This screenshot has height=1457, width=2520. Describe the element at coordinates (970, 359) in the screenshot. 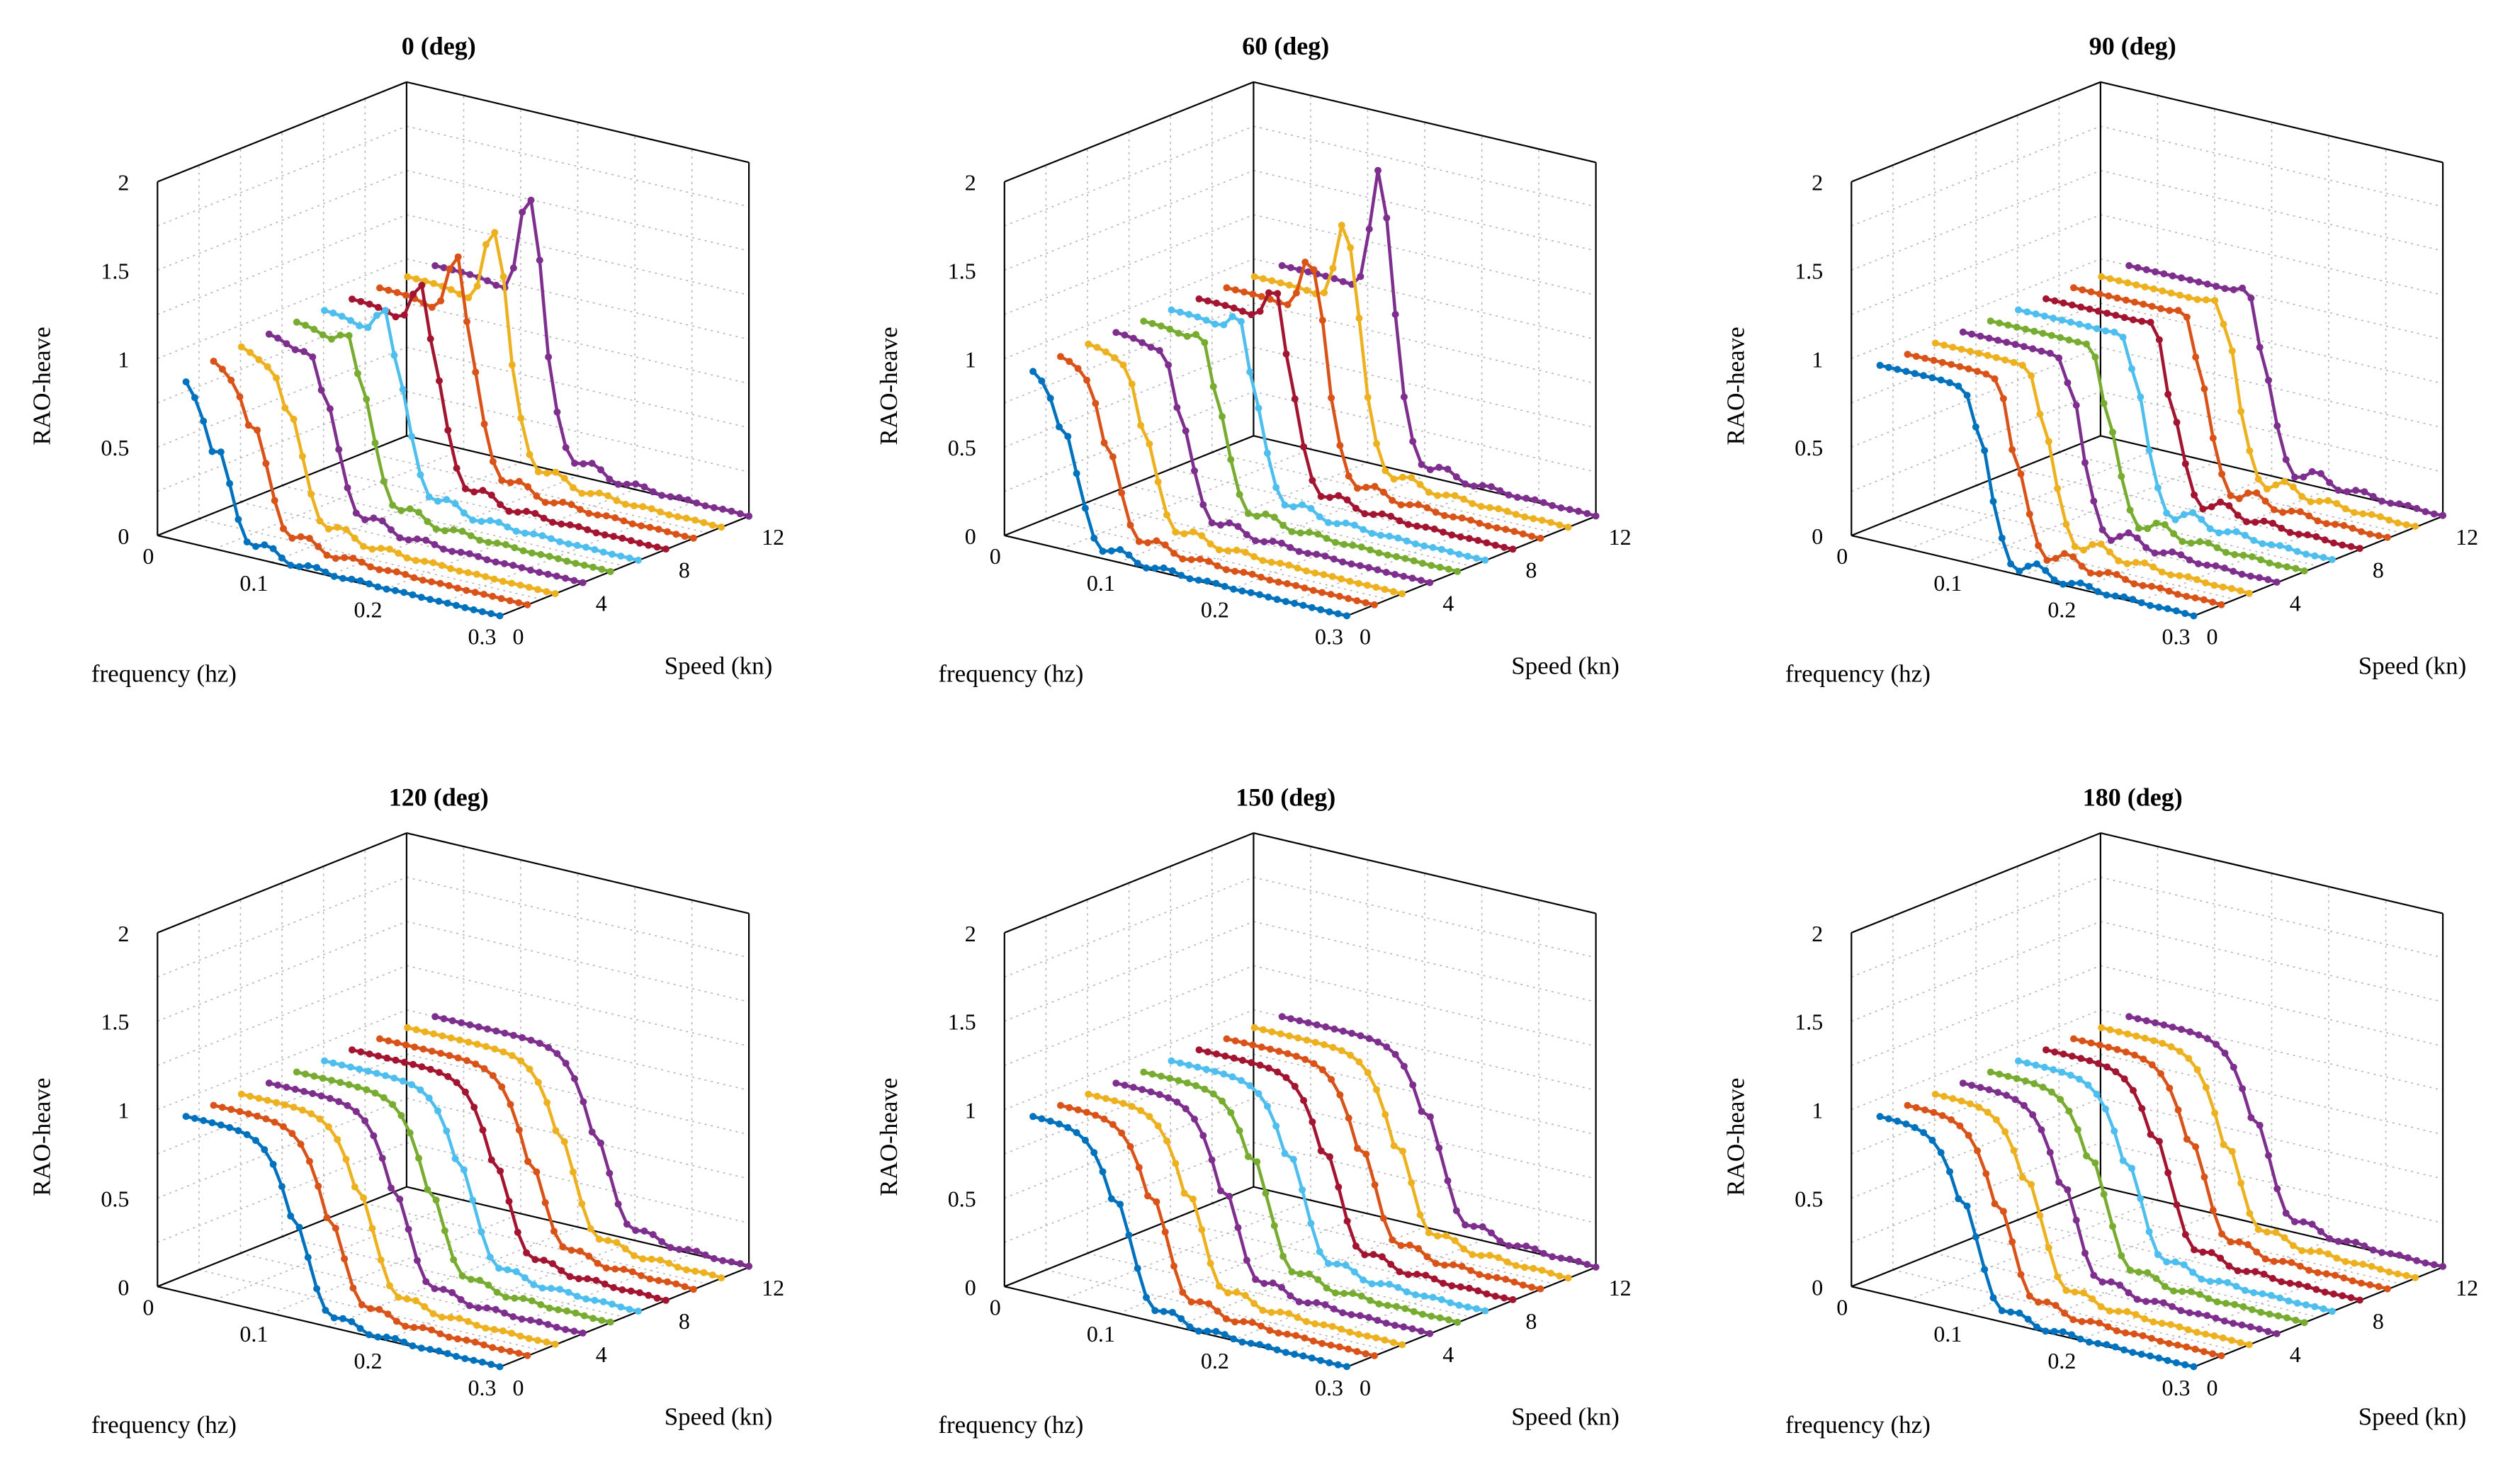

I see `z-tick-label: 1` at that location.